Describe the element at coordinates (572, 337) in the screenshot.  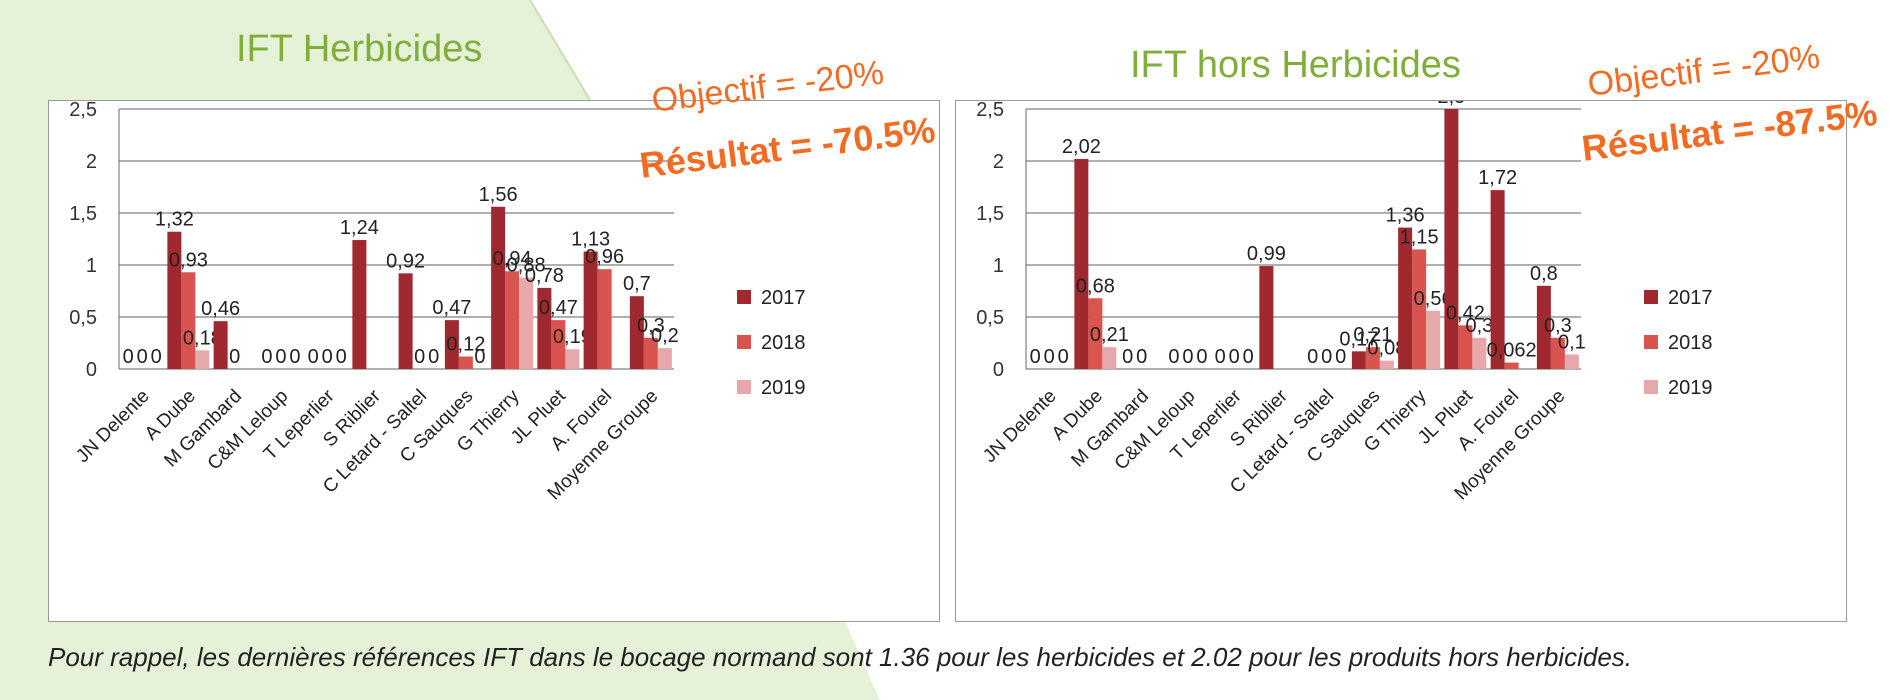
I see `data-label-2019-jl-pluet: 0,19` at that location.